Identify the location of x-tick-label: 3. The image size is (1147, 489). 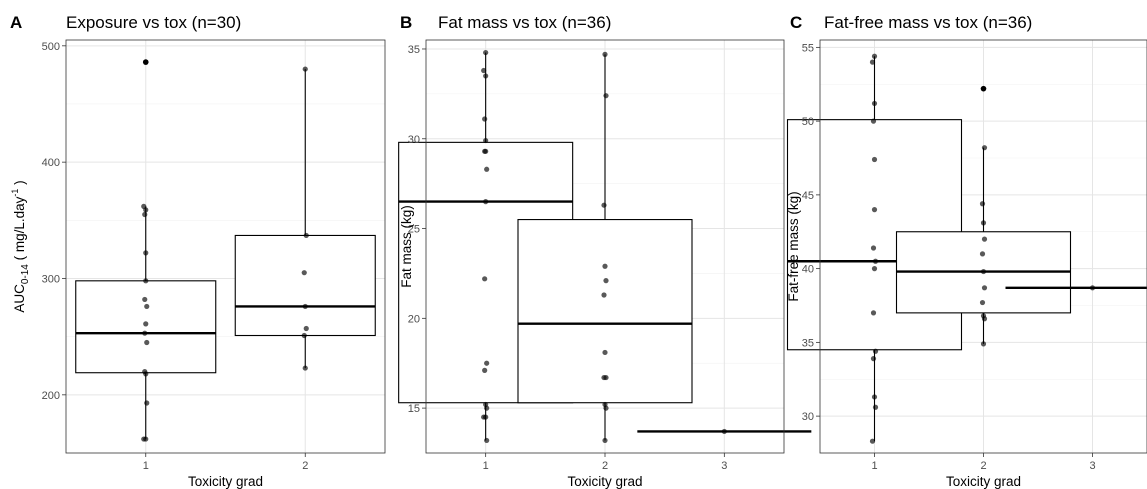
(724, 466).